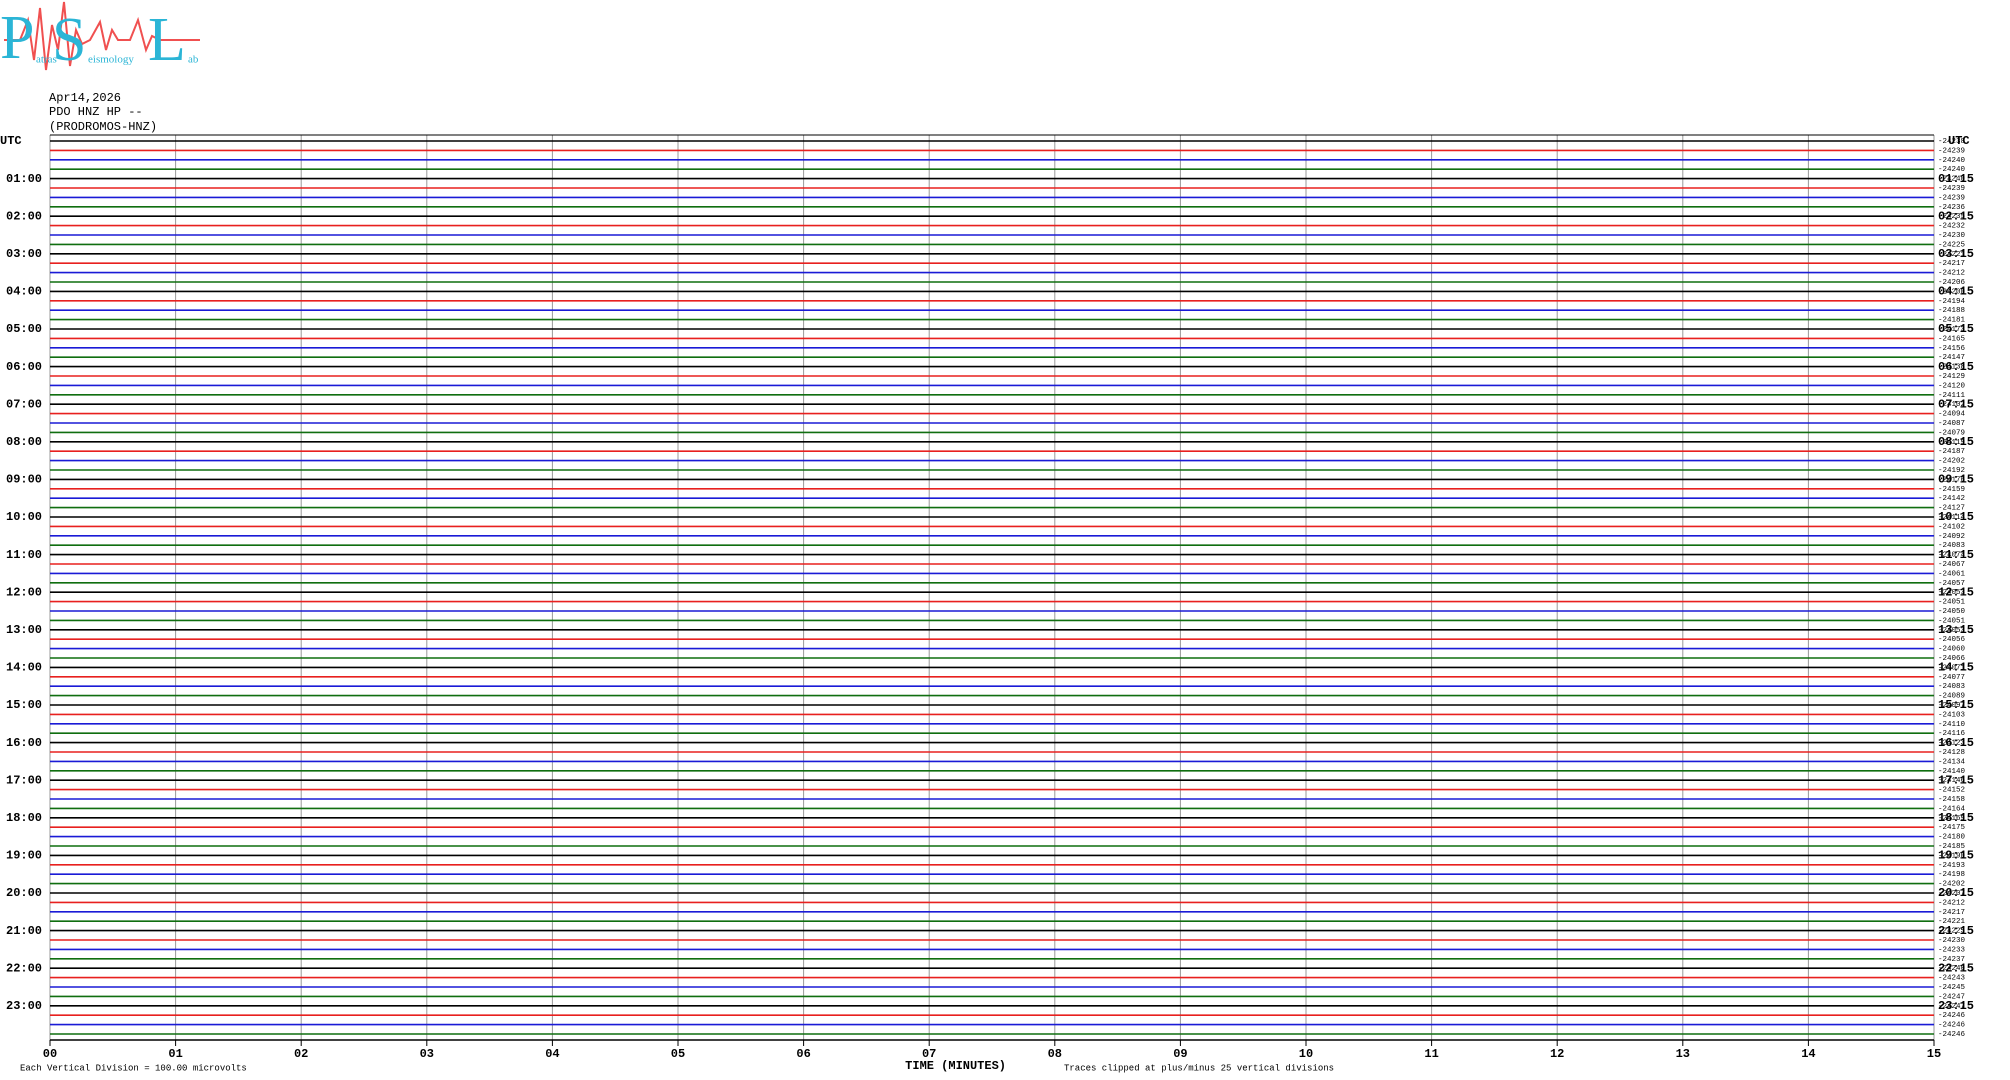 The image size is (2010, 1080). I want to click on logo-word: atras, so click(46, 60).